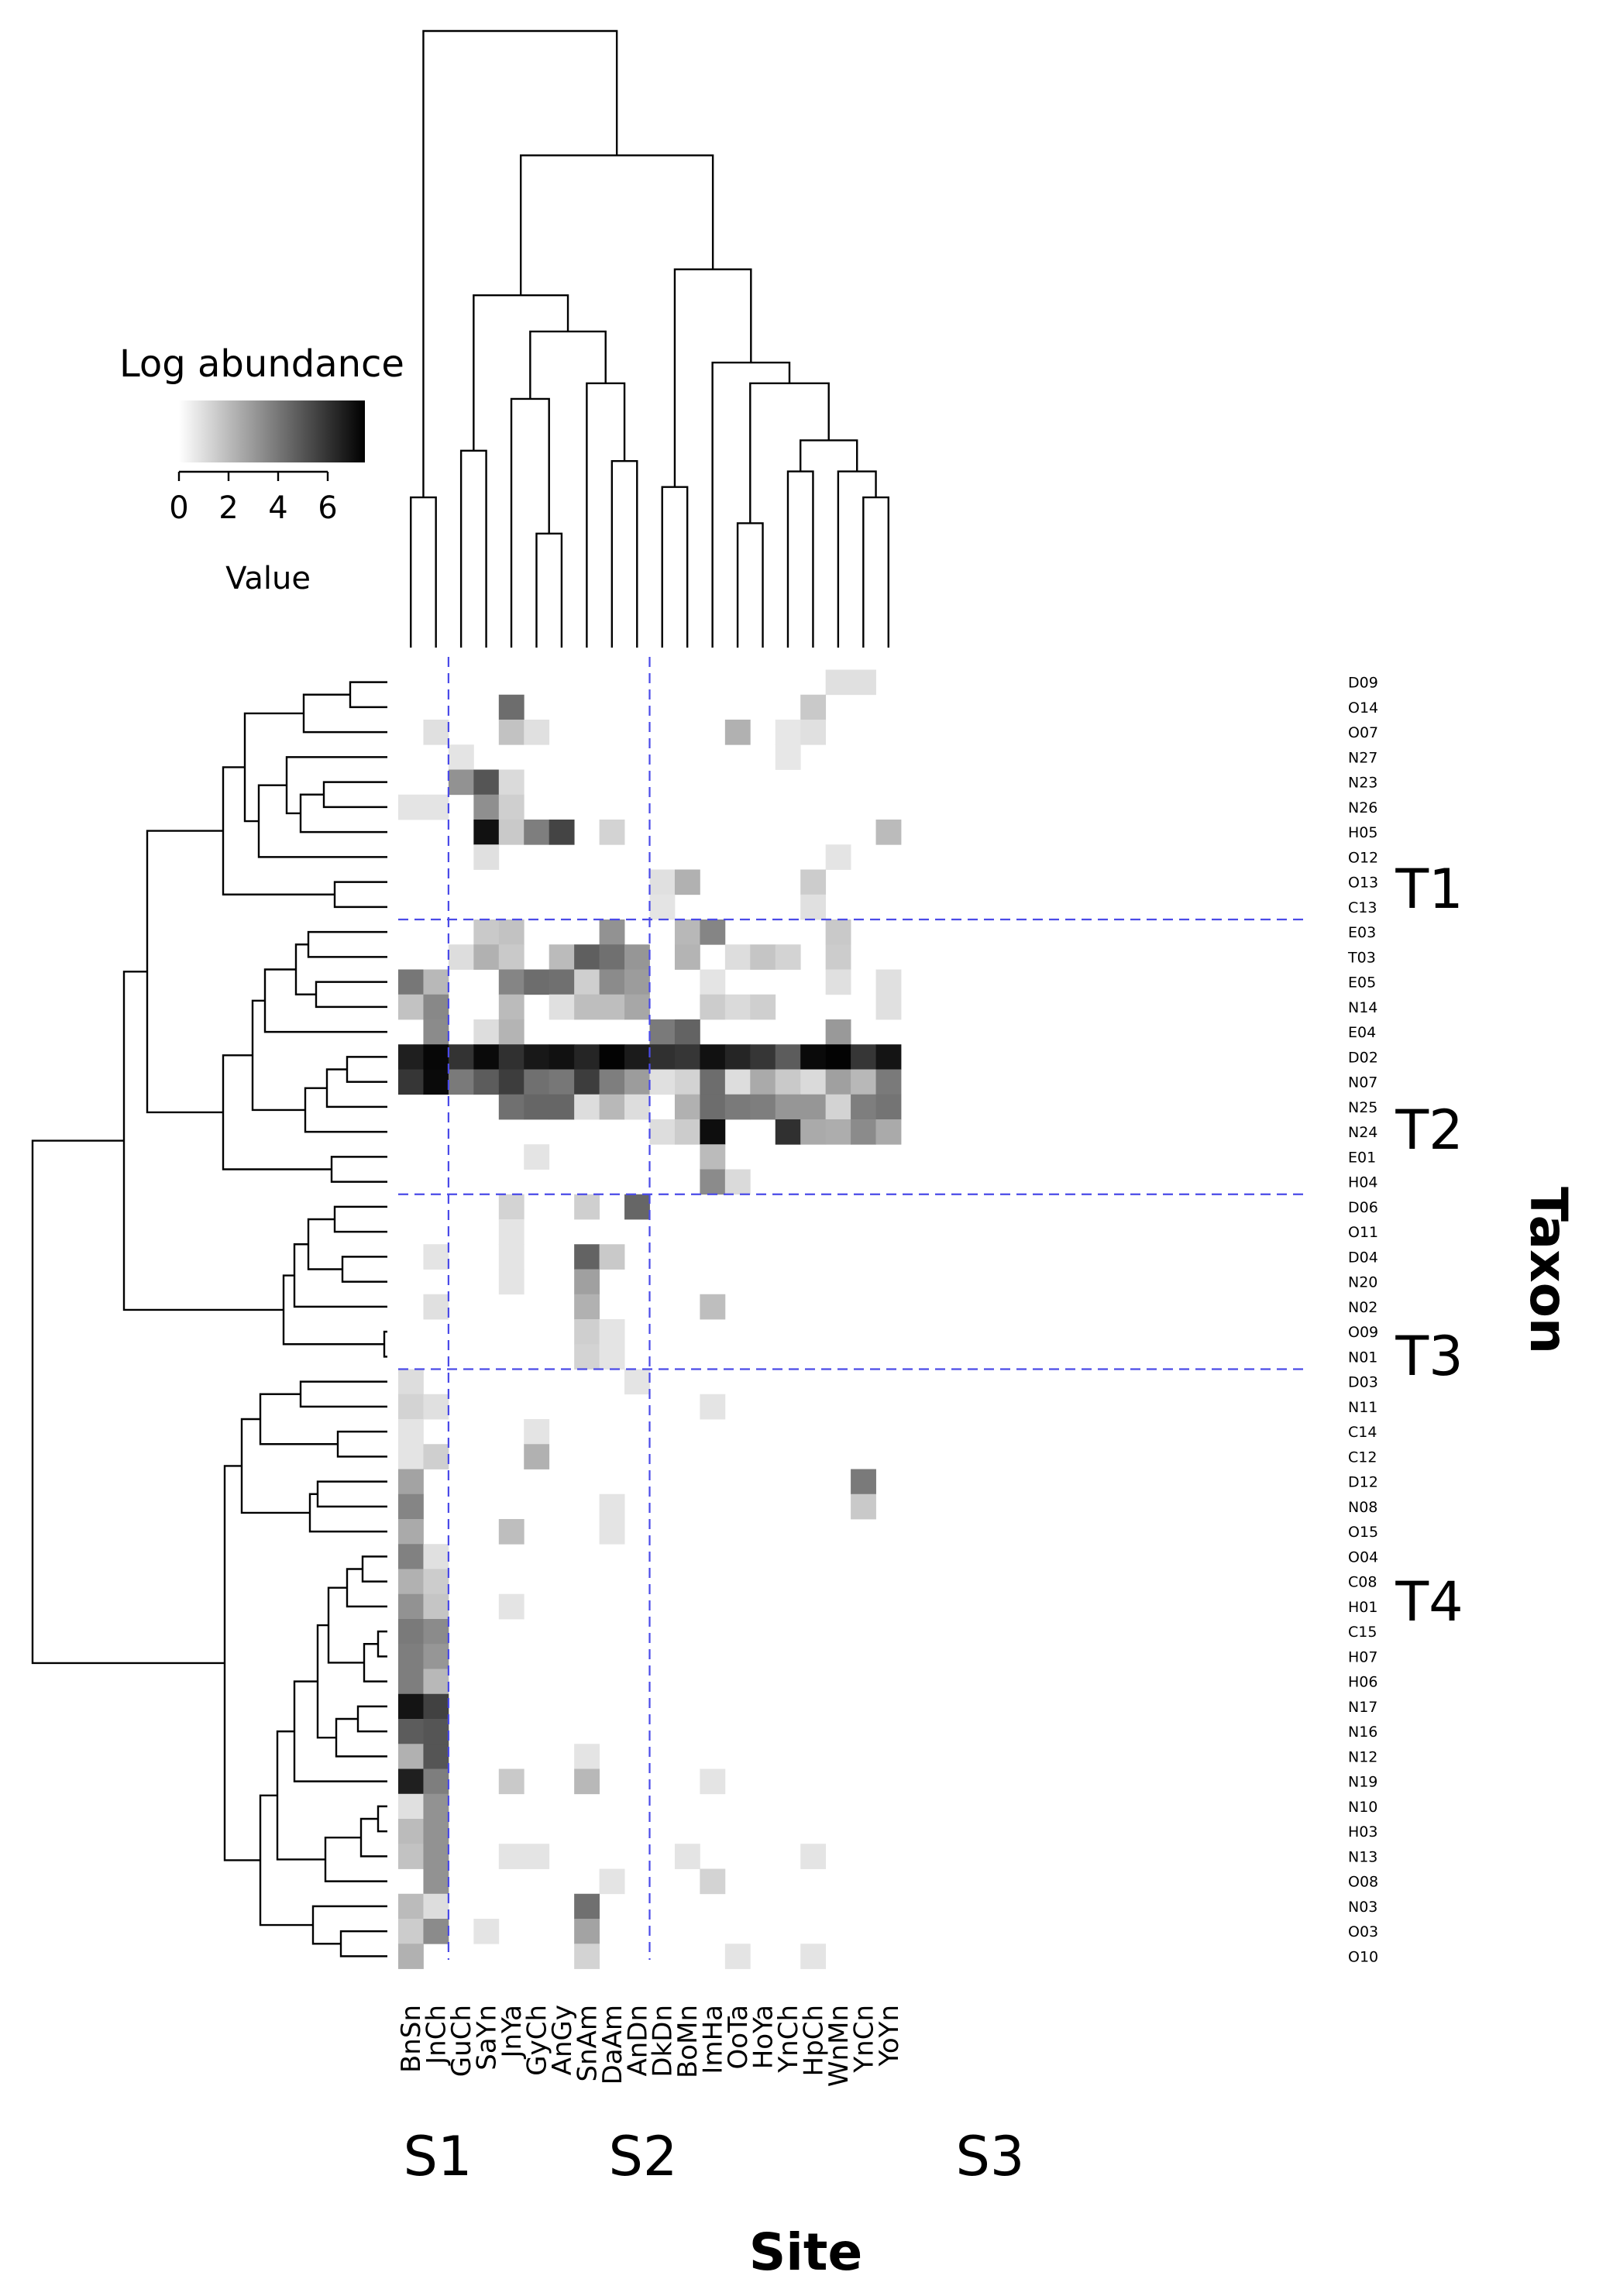 The height and width of the screenshot is (2296, 1613). I want to click on heatmap-cell-D06-JnYa, so click(511, 1207).